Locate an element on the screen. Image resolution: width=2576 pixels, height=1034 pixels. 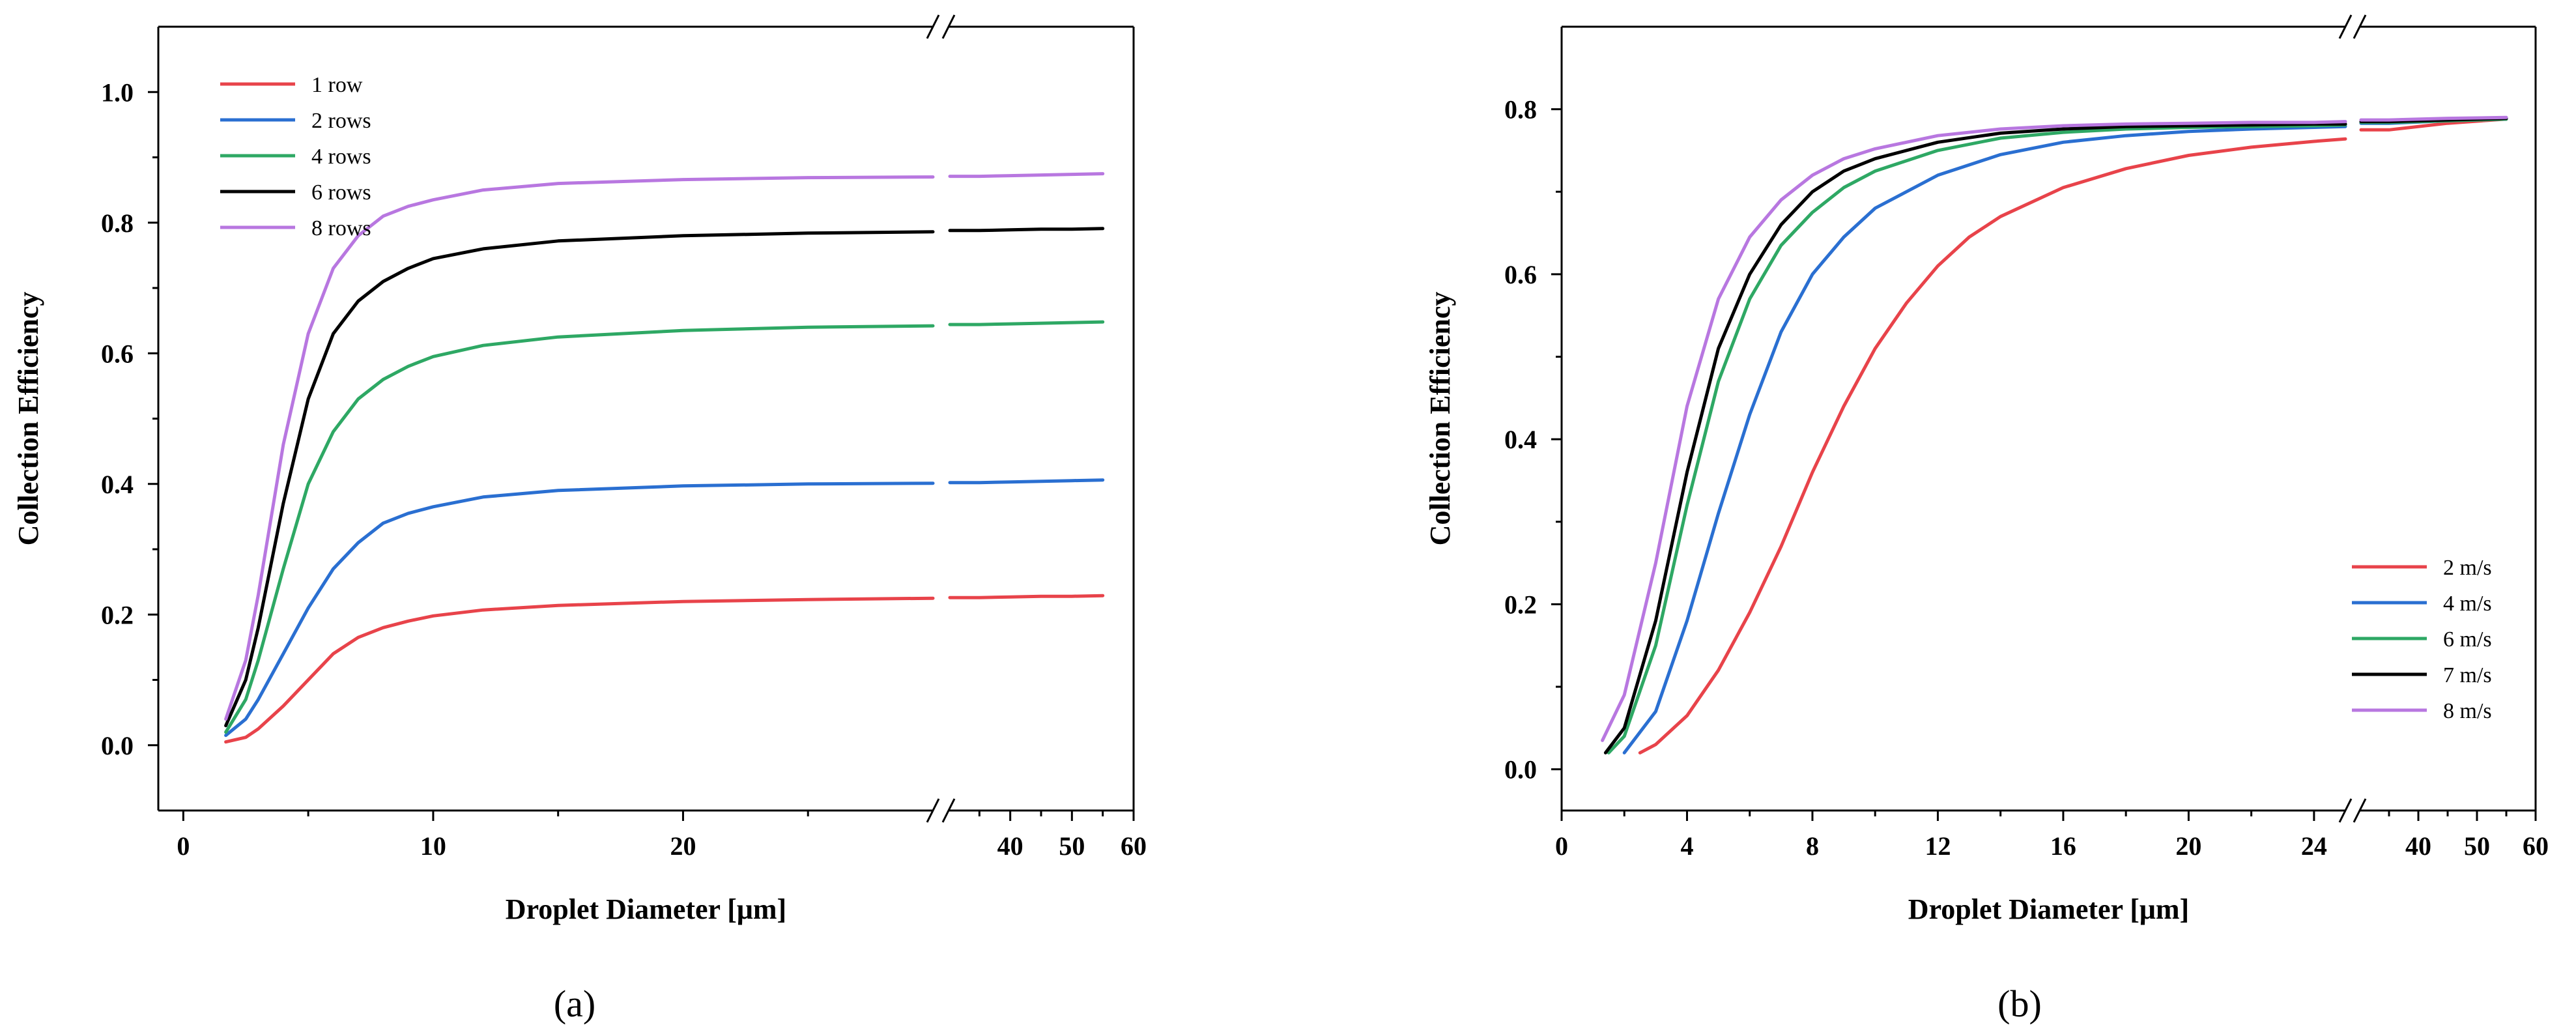
x-tick-label: 8 is located at coordinates (1813, 846).